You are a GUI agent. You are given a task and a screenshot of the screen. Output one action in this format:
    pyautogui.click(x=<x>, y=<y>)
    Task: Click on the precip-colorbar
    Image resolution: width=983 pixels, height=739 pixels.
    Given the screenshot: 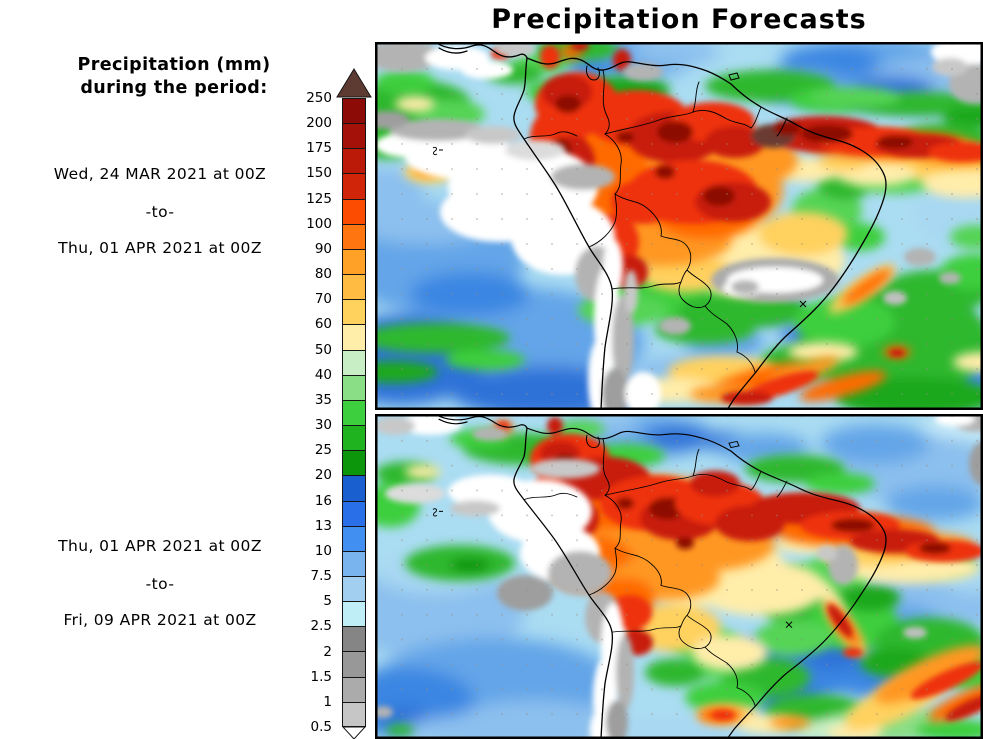 What is the action you would take?
    pyautogui.click(x=354, y=403)
    